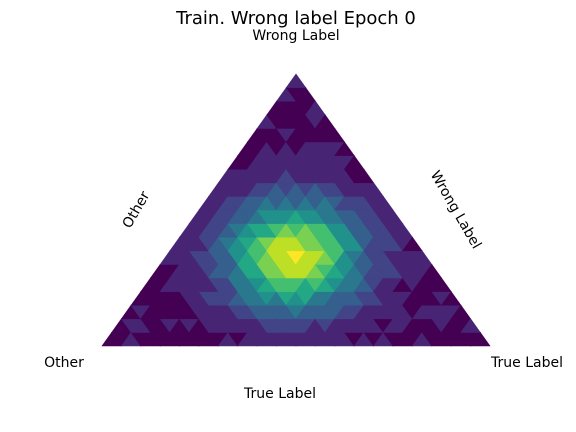 The height and width of the screenshot is (432, 576). What do you see at coordinates (393, 216) in the screenshot?
I see `density-cell-10-9-u` at bounding box center [393, 216].